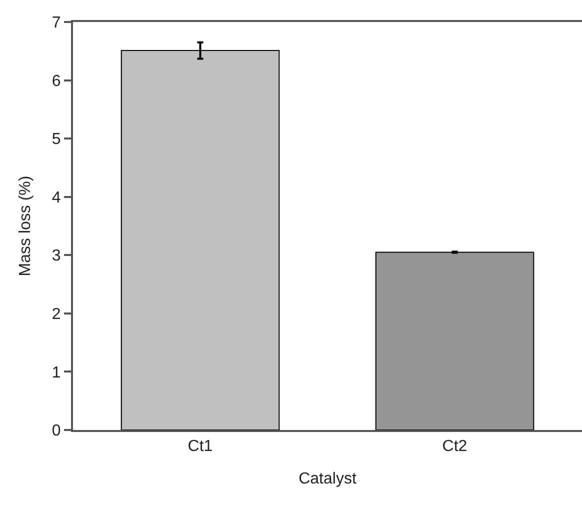  Describe the element at coordinates (56, 431) in the screenshot. I see `y-tick-label: 0` at that location.